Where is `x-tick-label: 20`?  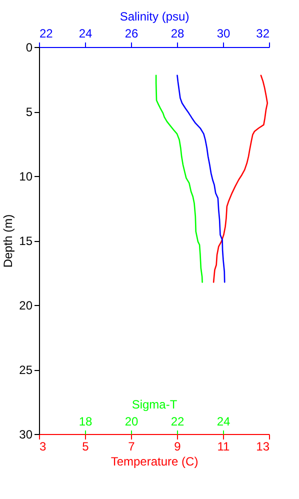
x-tick-label: 20 is located at coordinates (131, 421).